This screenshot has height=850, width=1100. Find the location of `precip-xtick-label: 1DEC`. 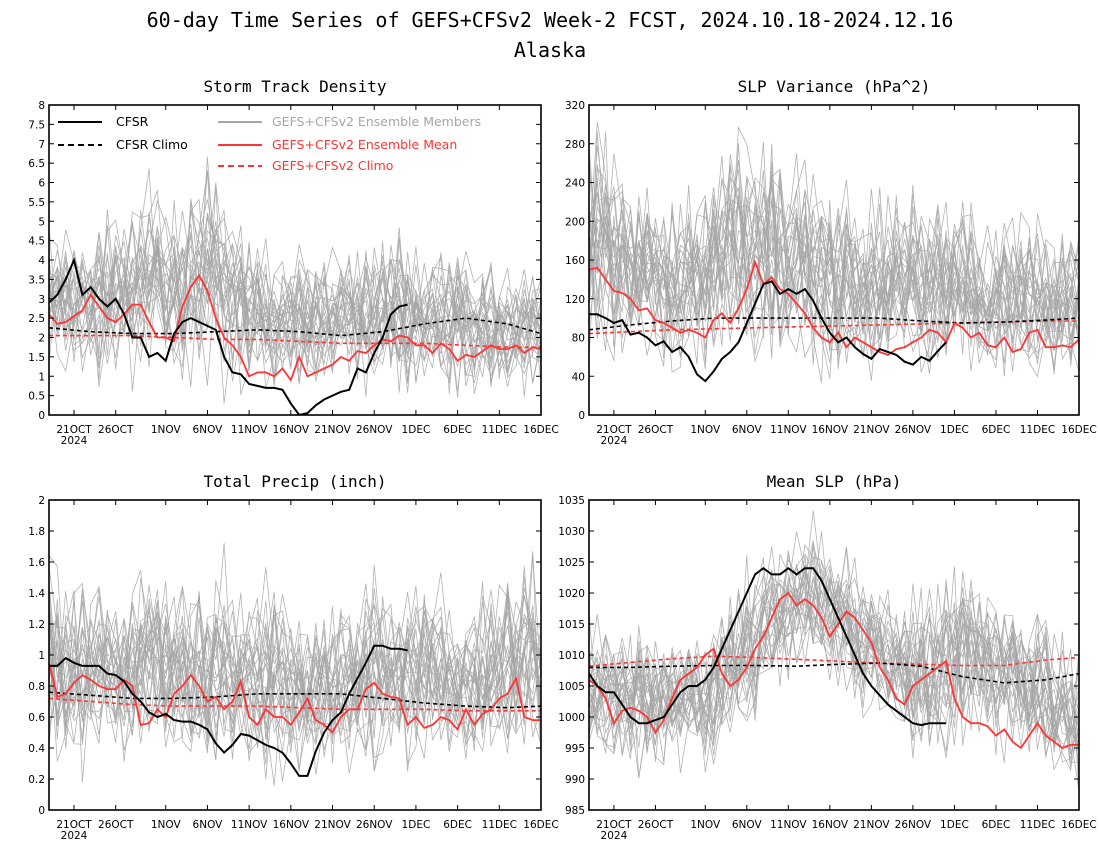

precip-xtick-label: 1DEC is located at coordinates (416, 825).